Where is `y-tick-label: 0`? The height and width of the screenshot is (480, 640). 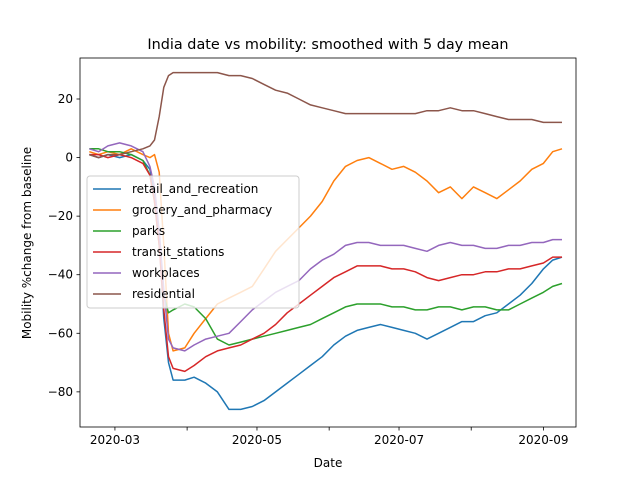
y-tick-label: 0 is located at coordinates (69, 158).